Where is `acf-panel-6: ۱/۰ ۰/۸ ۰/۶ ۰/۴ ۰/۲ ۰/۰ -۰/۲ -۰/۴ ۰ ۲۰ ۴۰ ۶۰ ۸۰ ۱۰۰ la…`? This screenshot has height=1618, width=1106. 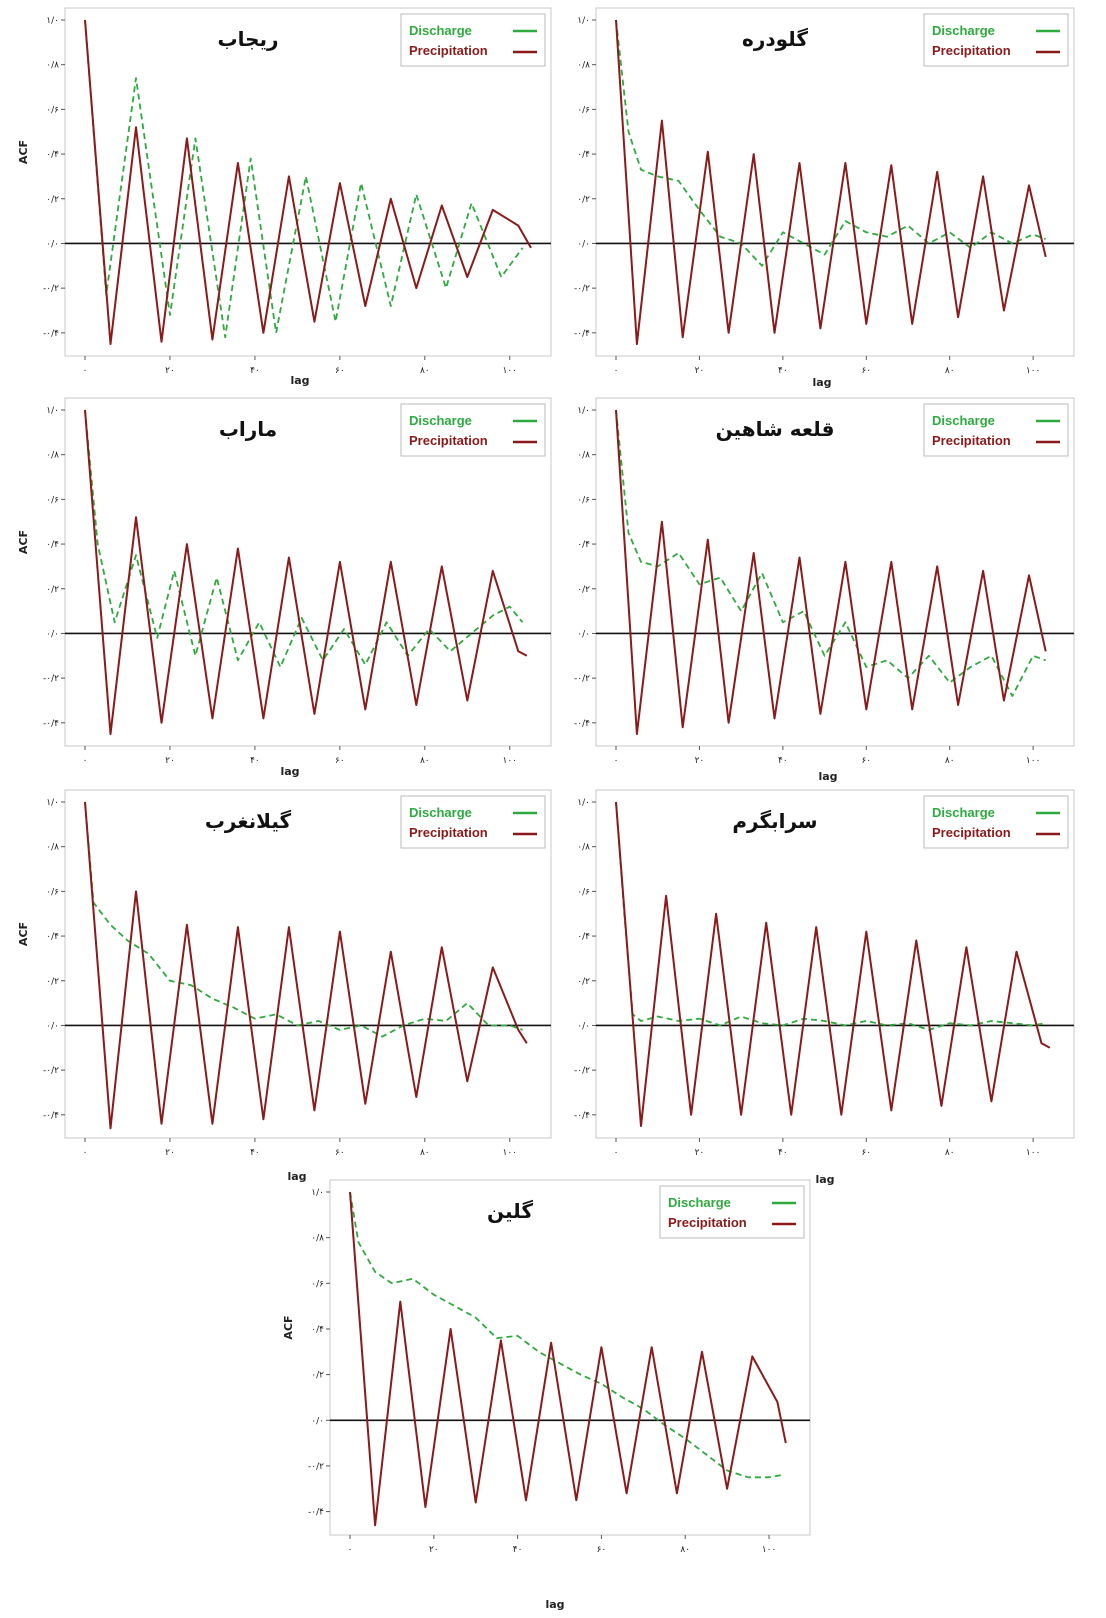 acf-panel-6: ۱/۰ ۰/۸ ۰/۶ ۰/۴ ۰/۲ ۰/۰ -۰/۲ -۰/۴ ۰ ۲۰ ۴۰ ۶۰ ۸۰ ۱۰۰ la… is located at coordinates (824, 987).